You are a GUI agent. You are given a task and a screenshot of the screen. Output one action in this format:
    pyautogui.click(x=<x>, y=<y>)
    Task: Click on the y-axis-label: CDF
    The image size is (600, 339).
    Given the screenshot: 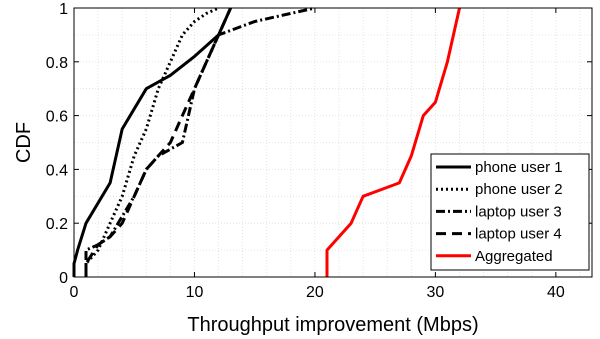 What is the action you would take?
    pyautogui.click(x=24, y=142)
    